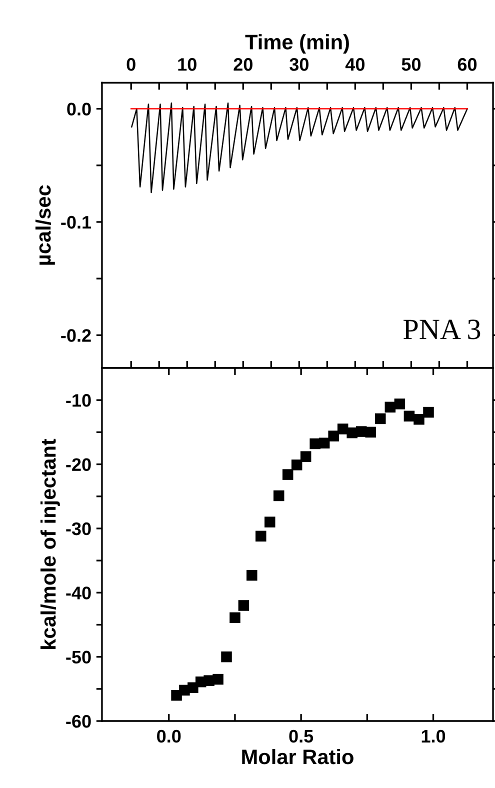 The image size is (495, 788). Describe the element at coordinates (131, 64) in the screenshot. I see `x-tick-label: 0` at that location.